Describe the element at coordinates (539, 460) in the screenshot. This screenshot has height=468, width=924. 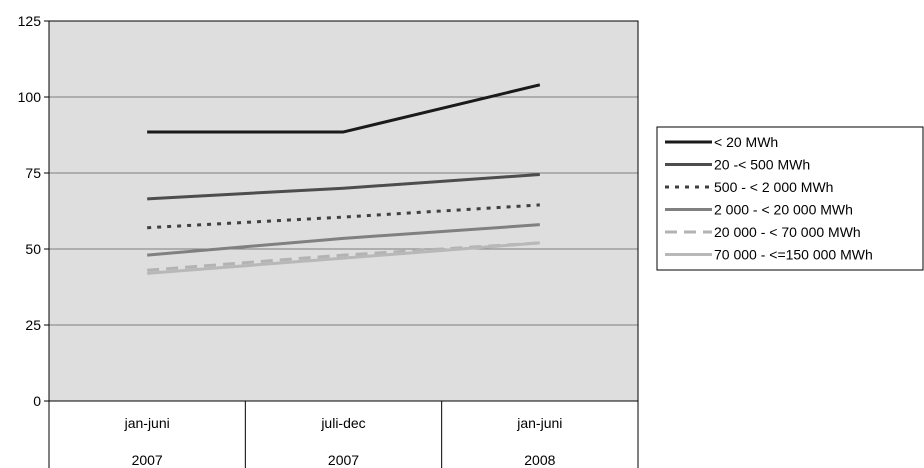
I see `x-tick-year-label: 2008` at that location.